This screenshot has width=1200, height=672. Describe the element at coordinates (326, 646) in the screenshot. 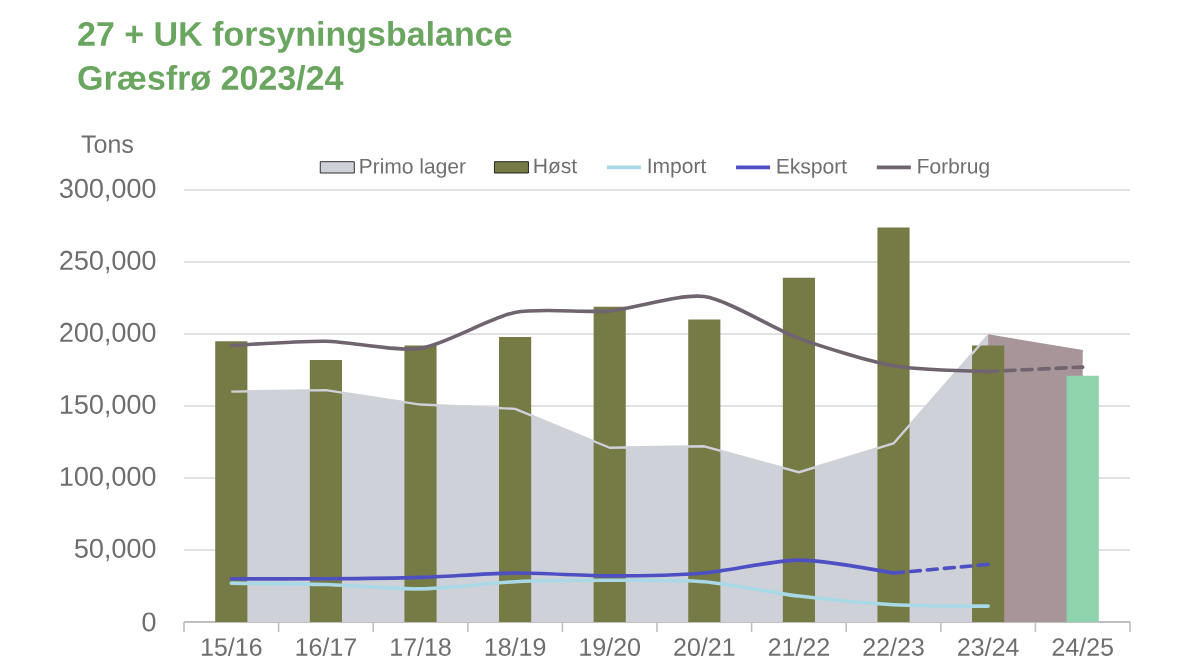

I see `x-tick-label: 16/17` at that location.